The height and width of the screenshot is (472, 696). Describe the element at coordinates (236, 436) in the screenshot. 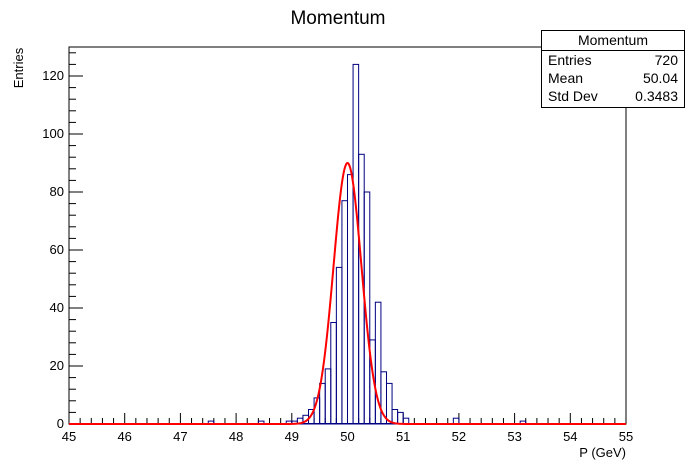

I see `x-tick-label: 48` at that location.